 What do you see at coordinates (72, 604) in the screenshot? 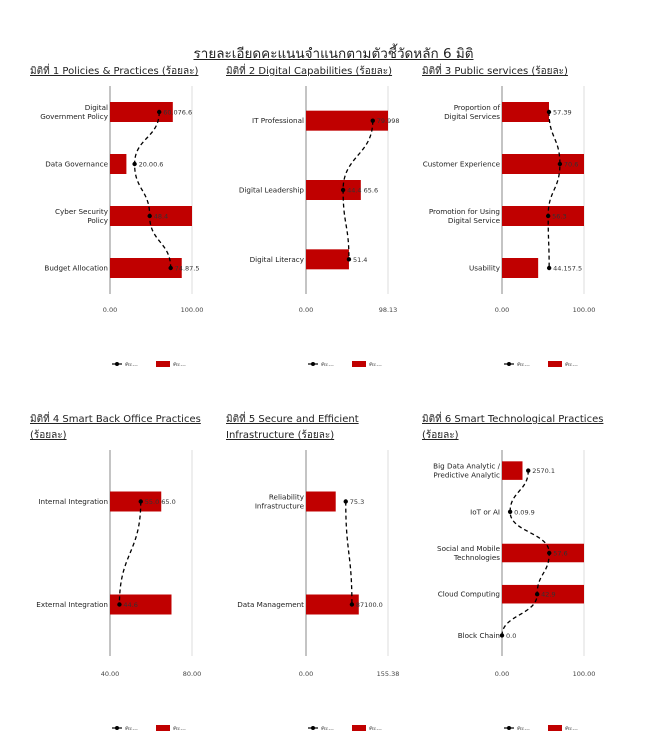
I see `category-label: External Integration` at bounding box center [72, 604].